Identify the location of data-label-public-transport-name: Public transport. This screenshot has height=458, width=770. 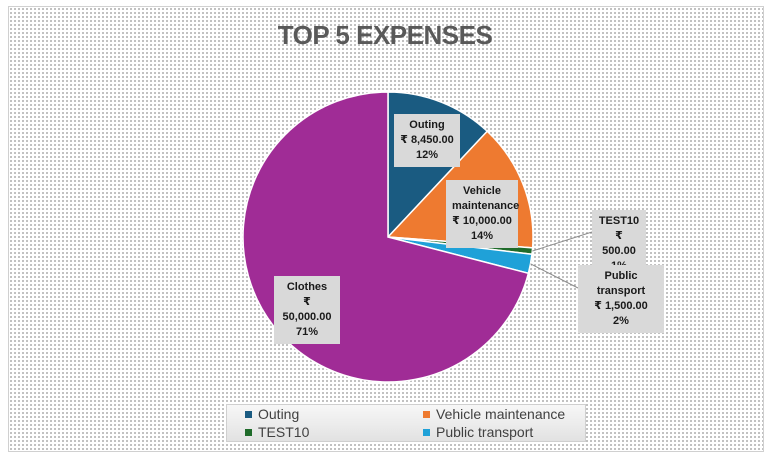
(621, 283).